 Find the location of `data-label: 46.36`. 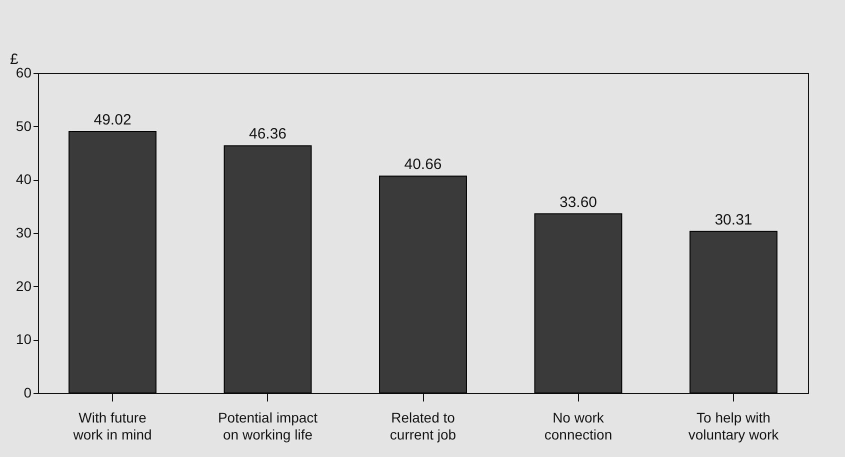

data-label: 46.36 is located at coordinates (267, 134).